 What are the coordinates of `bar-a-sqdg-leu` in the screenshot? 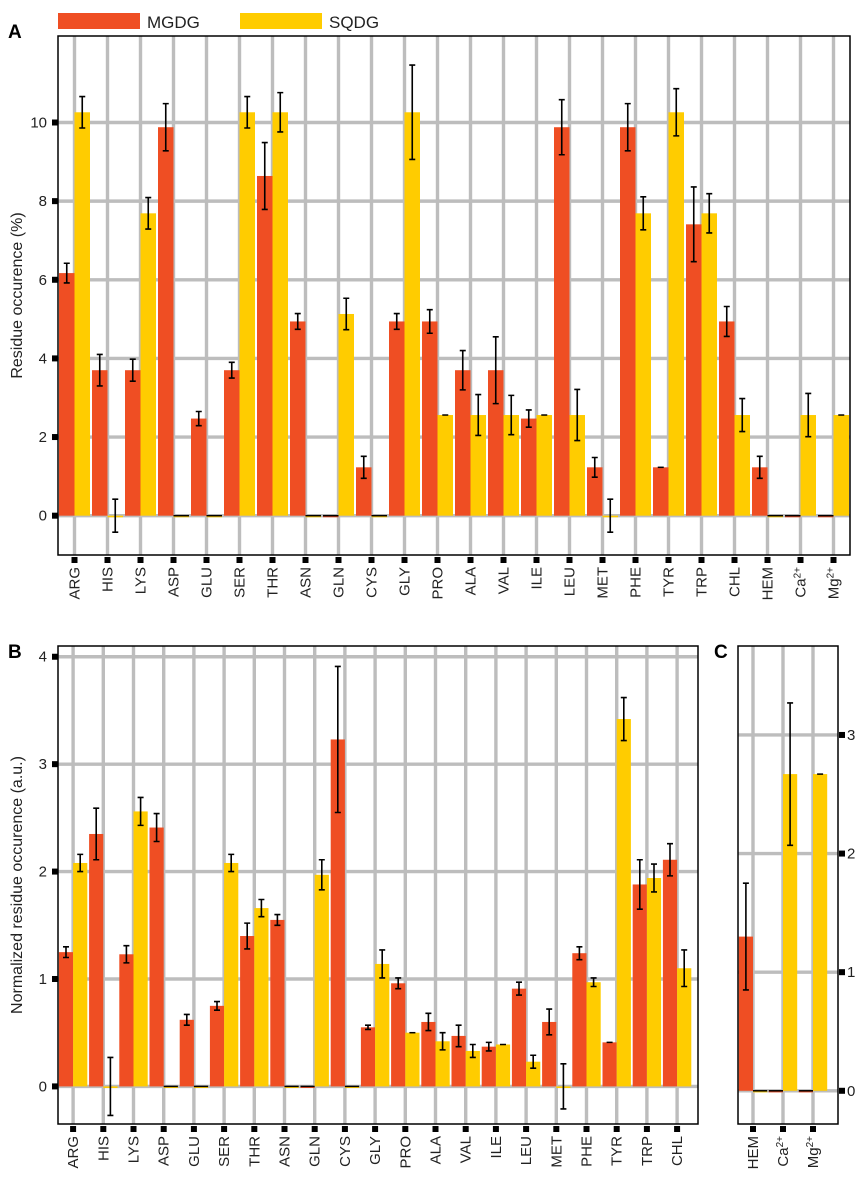 It's located at (577, 465).